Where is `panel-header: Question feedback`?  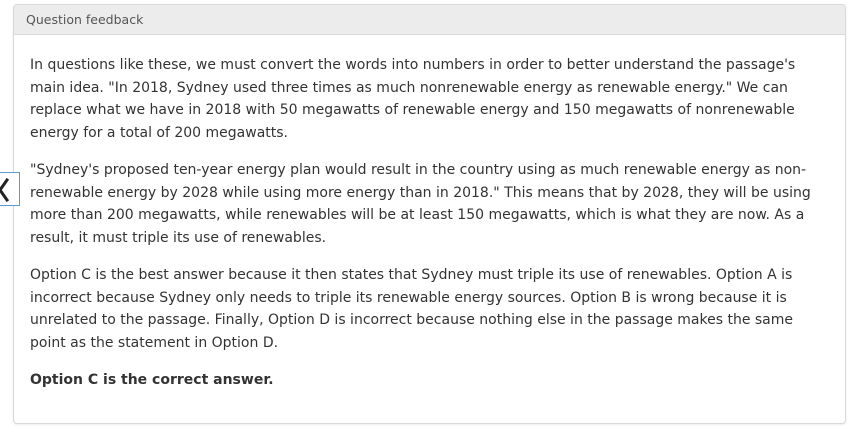
panel-header: Question feedback is located at coordinates (429, 20).